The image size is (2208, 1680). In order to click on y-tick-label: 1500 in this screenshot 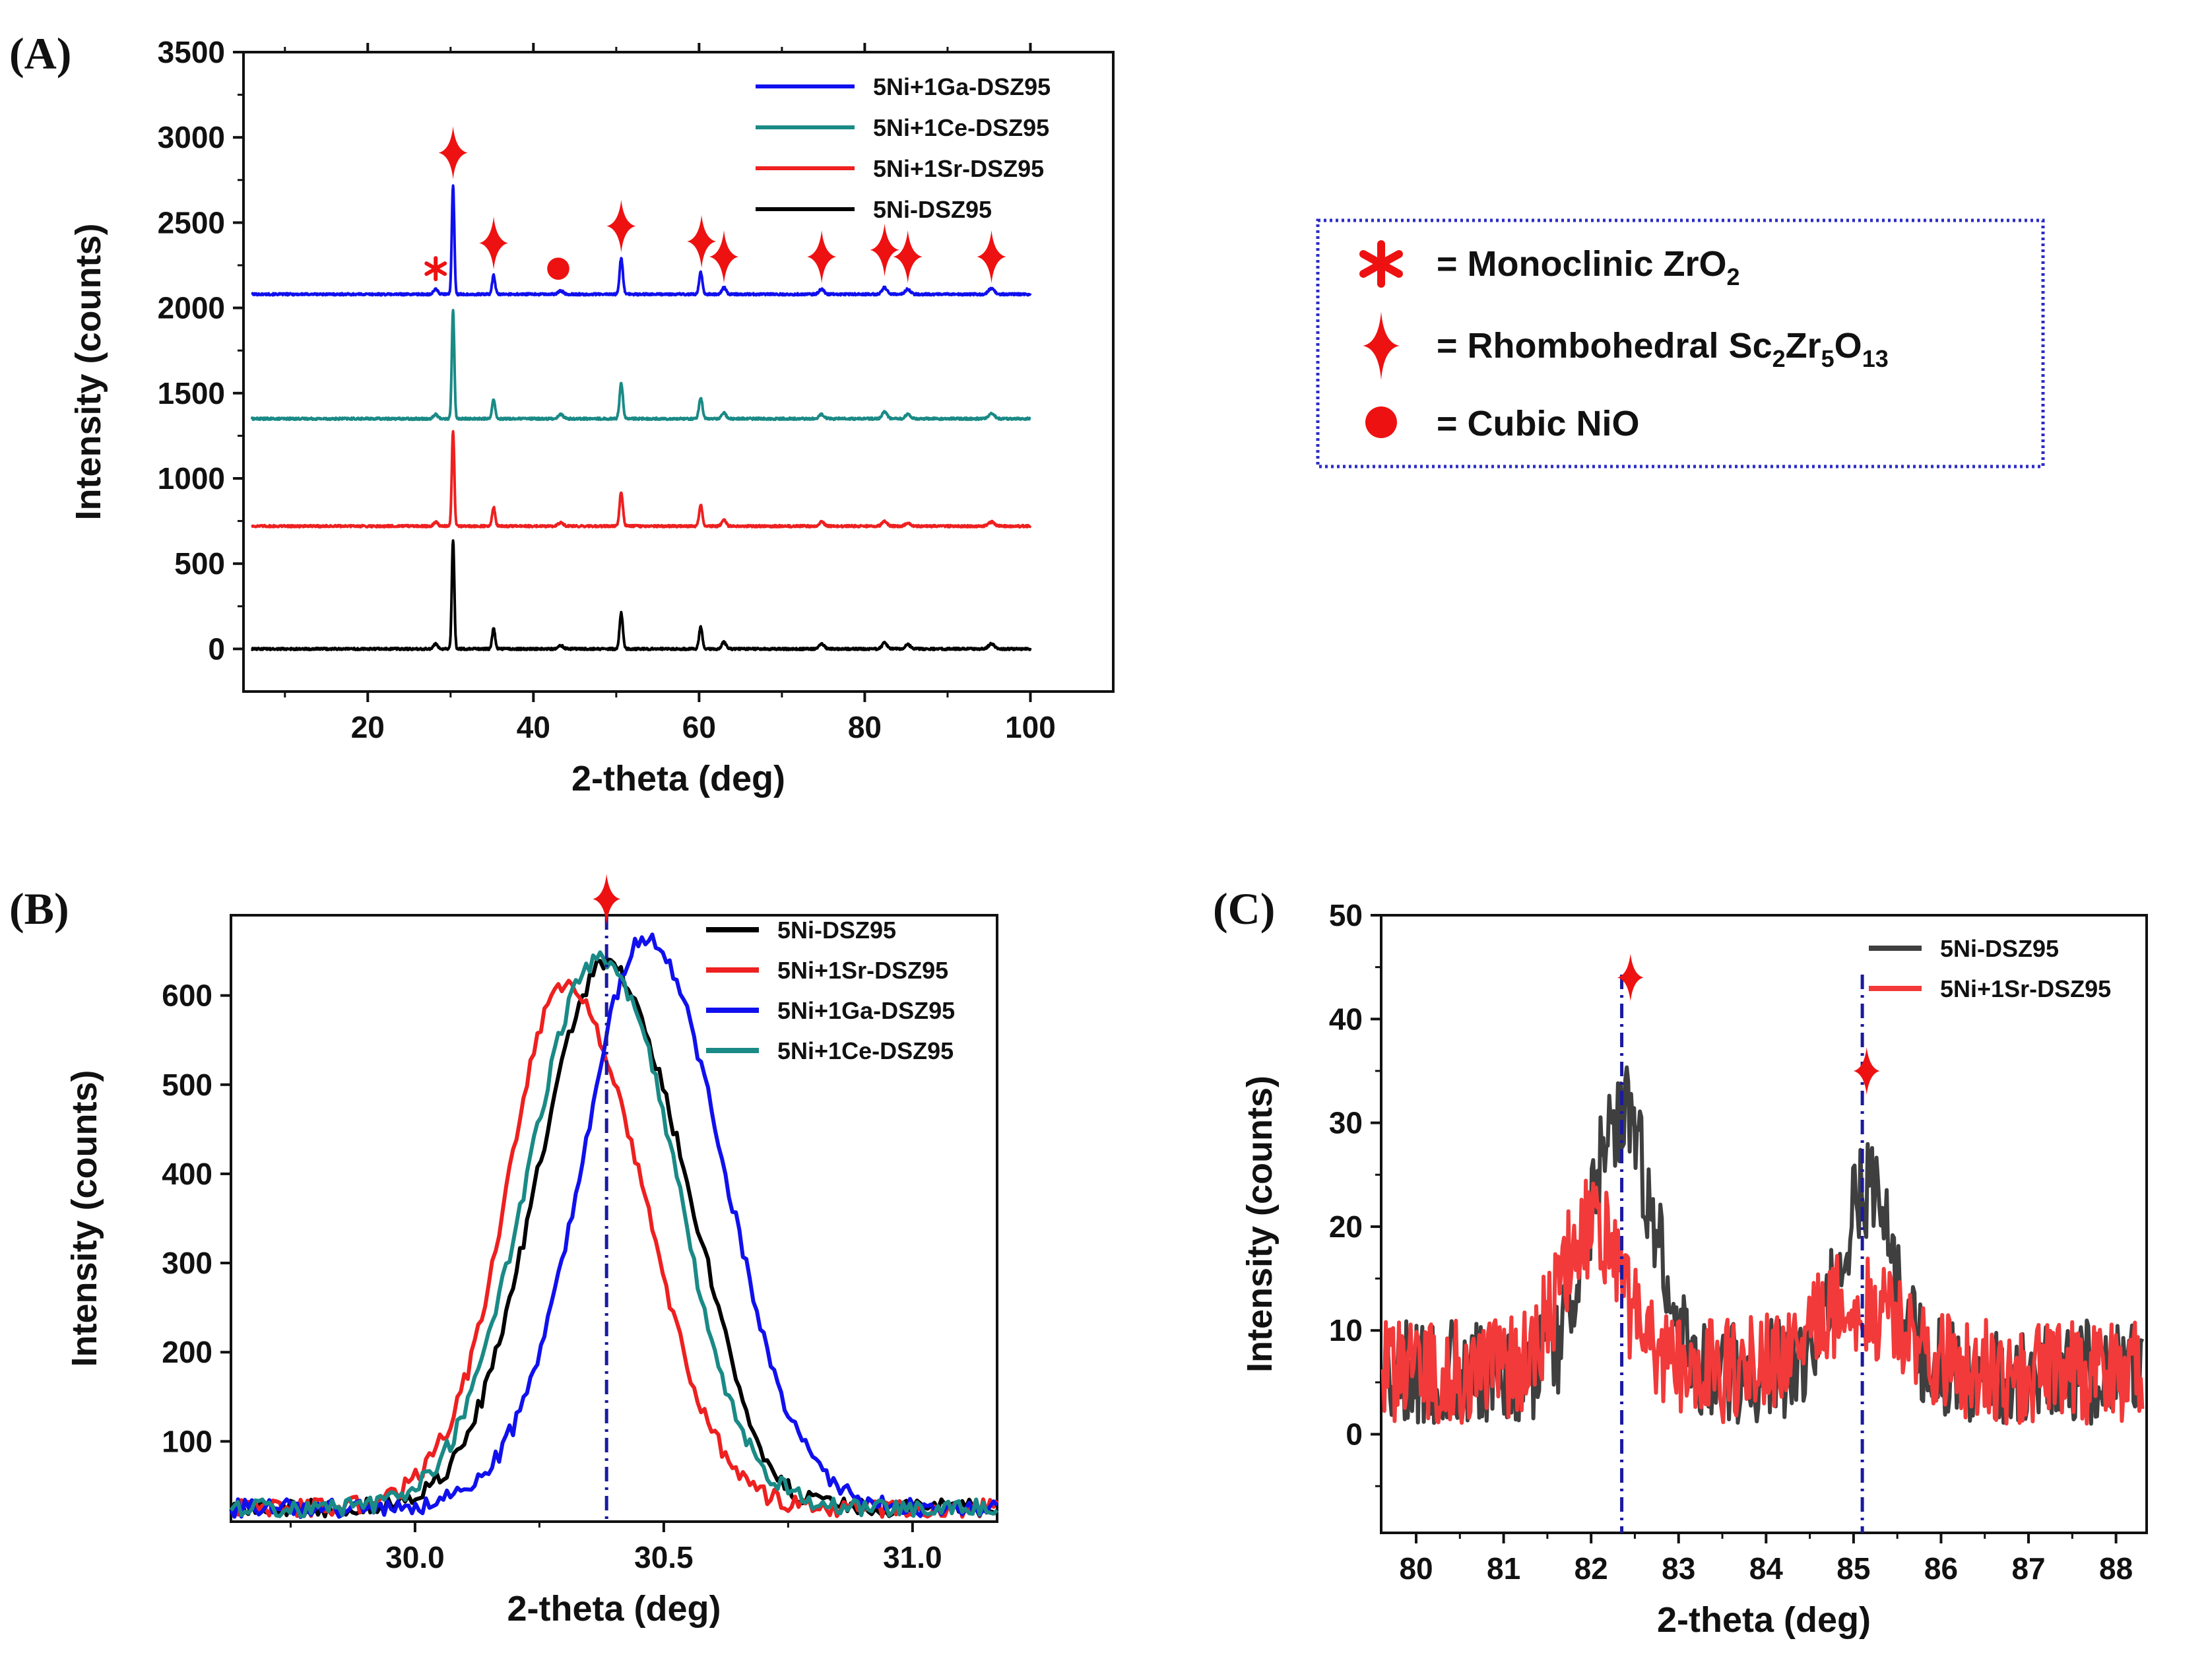, I will do `click(192, 393)`.